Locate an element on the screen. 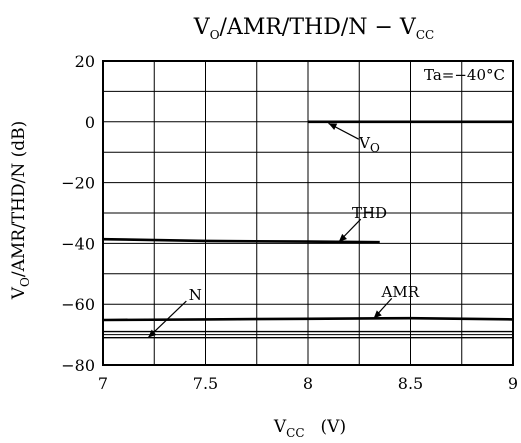 The height and width of the screenshot is (443, 521). x-tick-label: 7 is located at coordinates (103, 383).